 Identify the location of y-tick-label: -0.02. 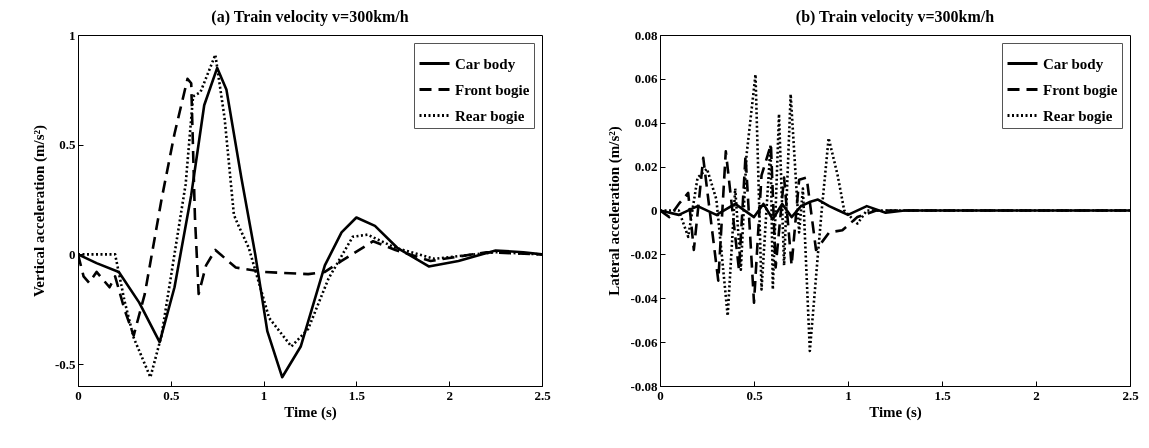
(644, 254).